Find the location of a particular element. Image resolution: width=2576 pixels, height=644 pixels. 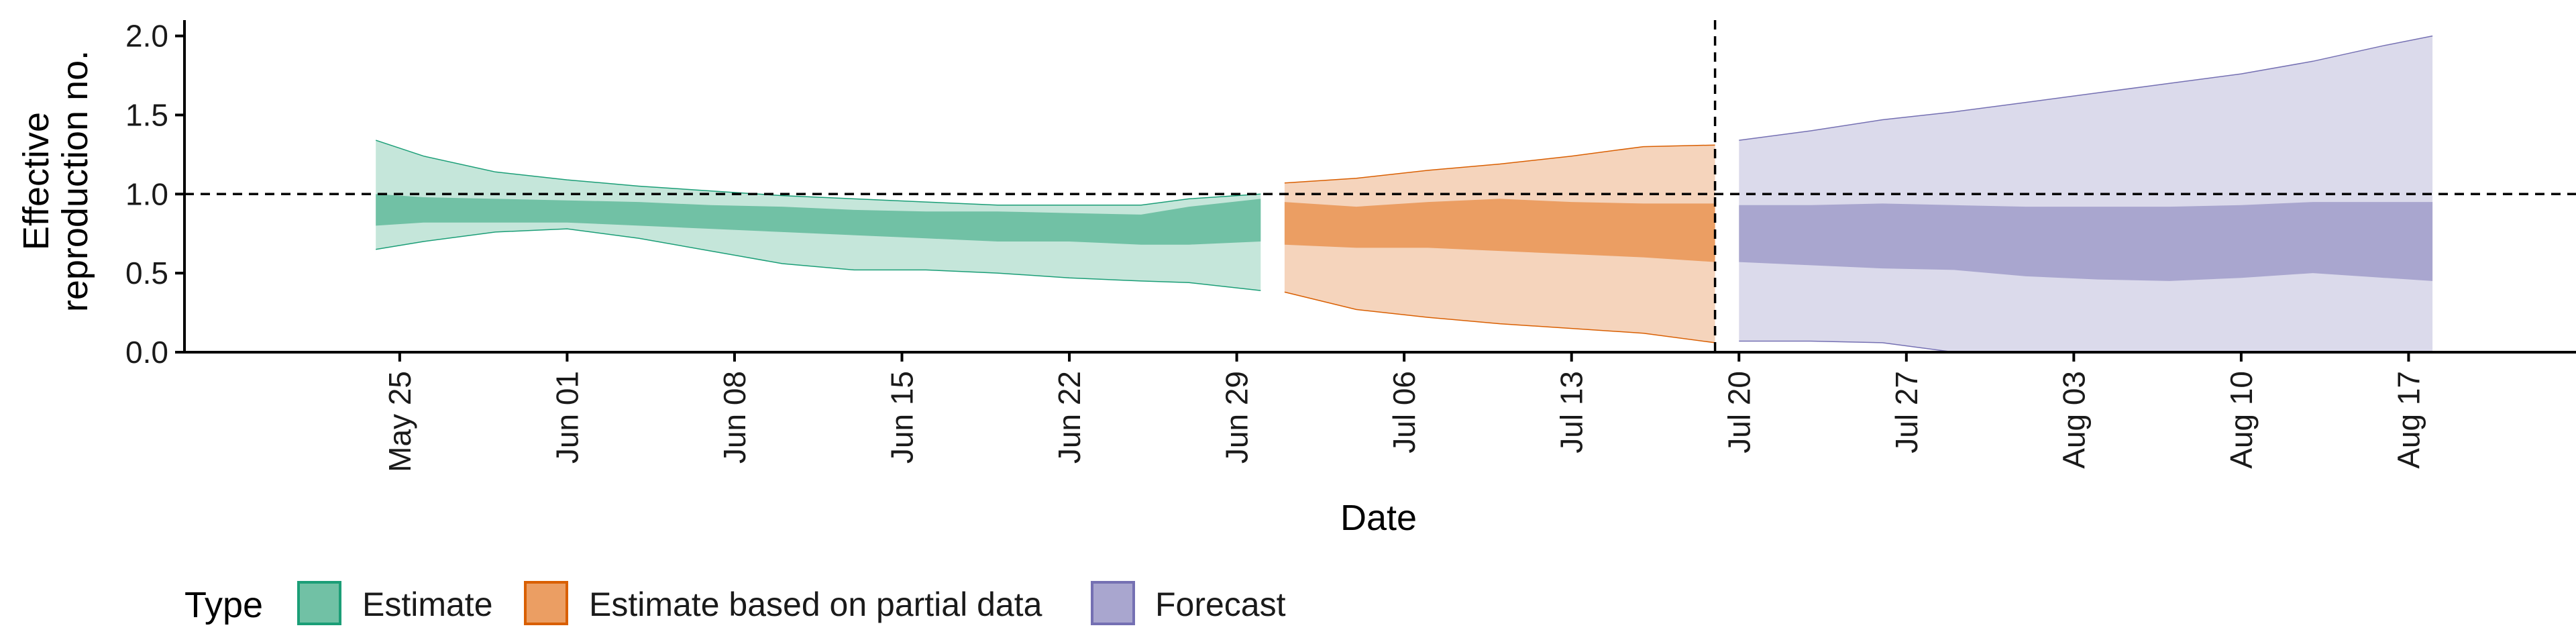

outer-band-top-edge-estimate is located at coordinates (818, 173).